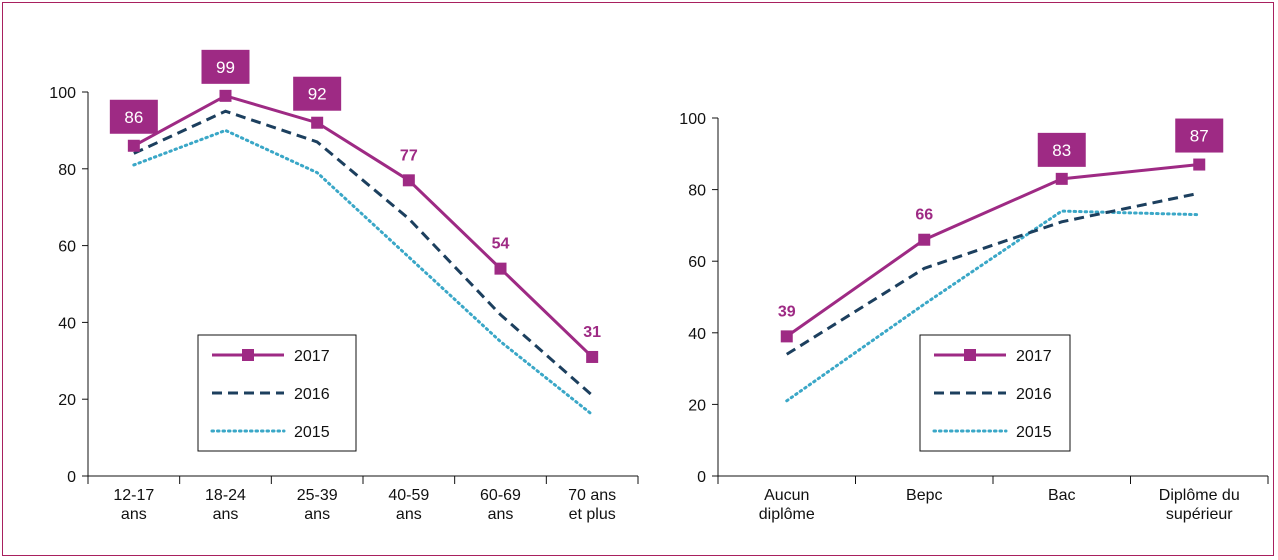  I want to click on data-label: 92, so click(317, 94).